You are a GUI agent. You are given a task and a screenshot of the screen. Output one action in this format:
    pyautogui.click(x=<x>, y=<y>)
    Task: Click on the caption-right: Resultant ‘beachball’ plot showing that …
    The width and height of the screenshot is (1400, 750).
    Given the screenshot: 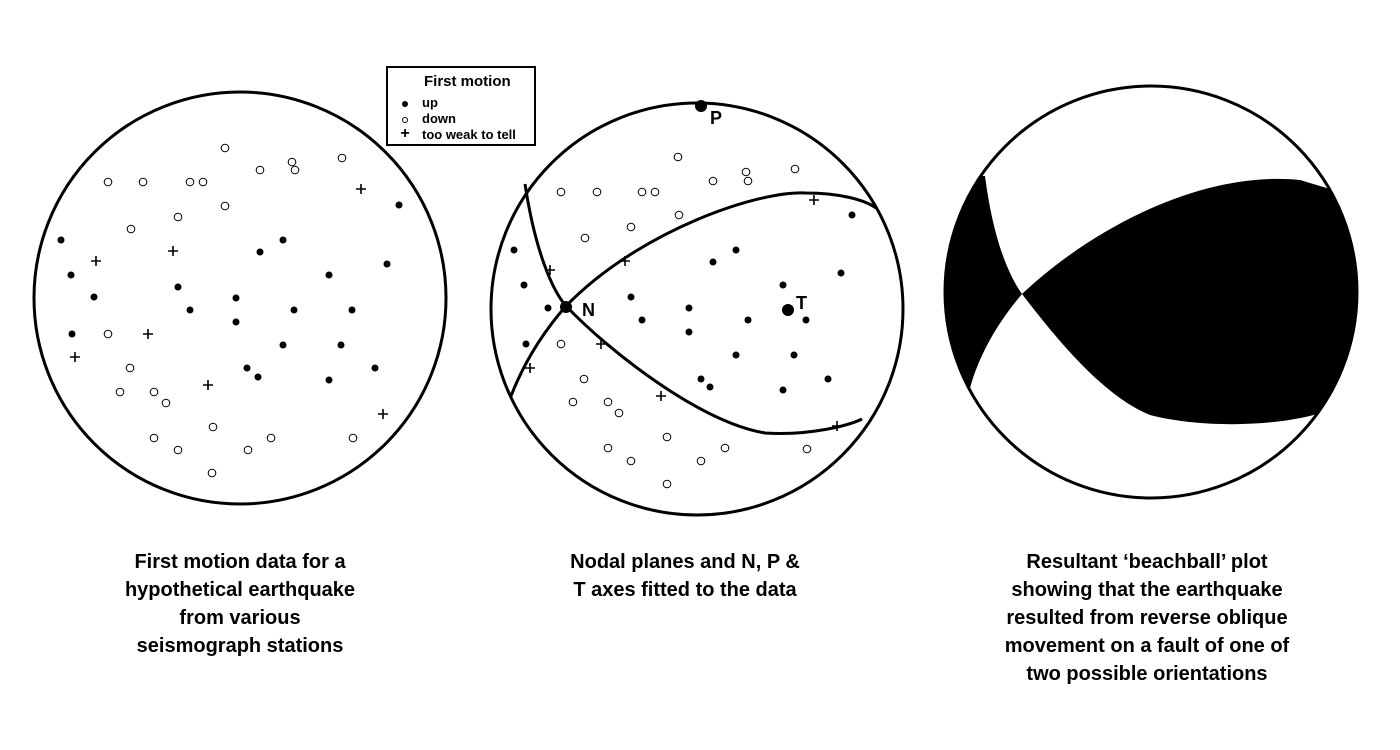 What is the action you would take?
    pyautogui.click(x=1147, y=618)
    